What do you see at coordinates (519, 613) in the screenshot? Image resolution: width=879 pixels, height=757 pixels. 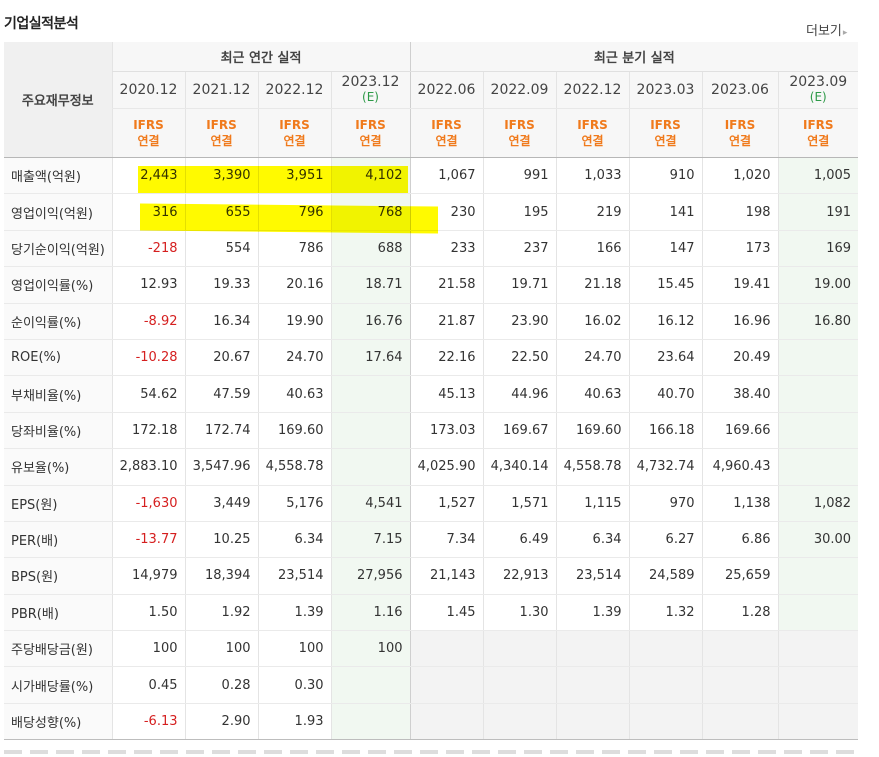 I see `value-cell: 1.30` at bounding box center [519, 613].